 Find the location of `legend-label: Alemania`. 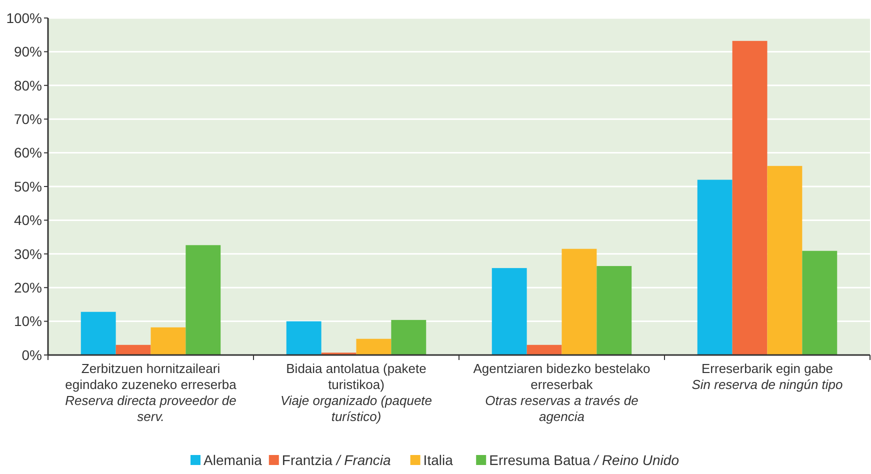

legend-label: Alemania is located at coordinates (233, 460).